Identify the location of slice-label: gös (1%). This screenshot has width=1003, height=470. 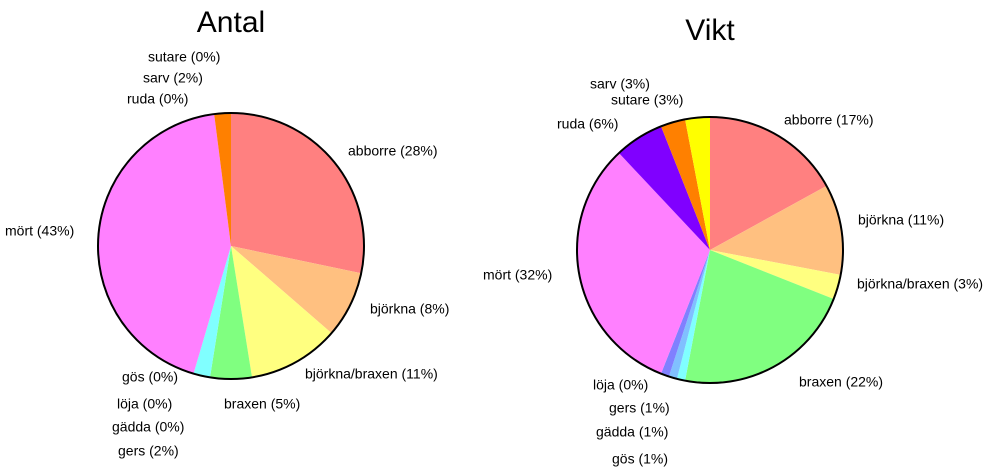
(640, 459).